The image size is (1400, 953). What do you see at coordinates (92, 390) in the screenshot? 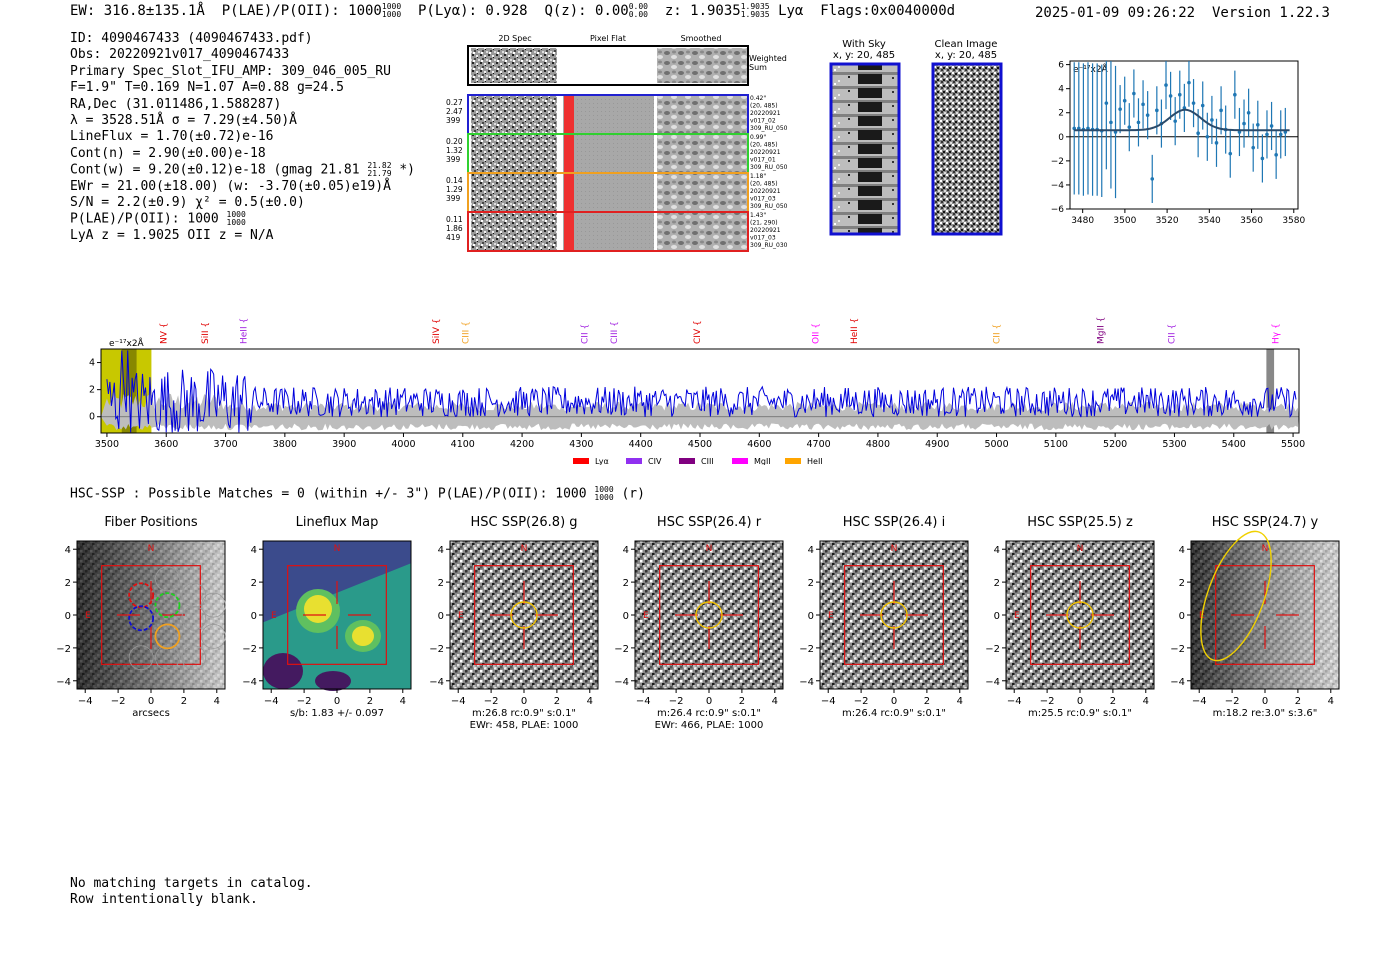
I see `wide-ytick: 2` at bounding box center [92, 390].